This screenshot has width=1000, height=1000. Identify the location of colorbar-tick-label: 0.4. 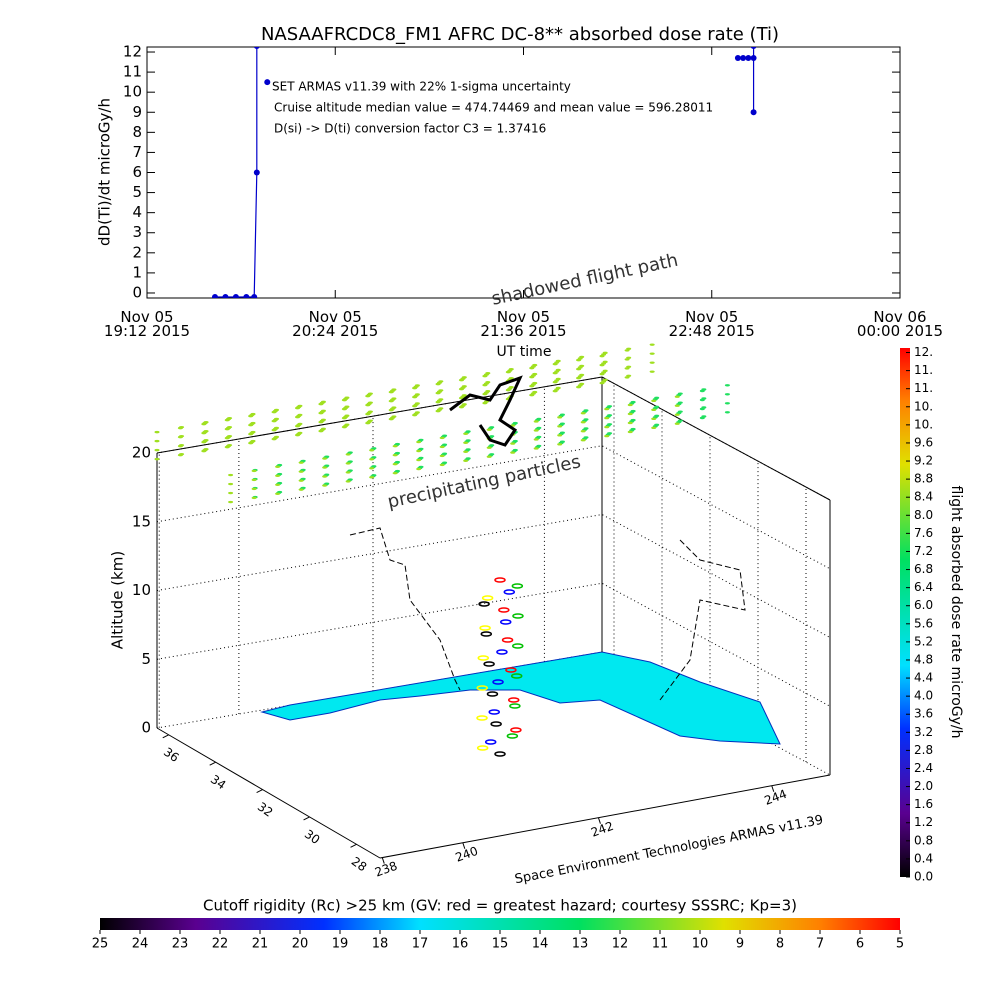
(923, 858).